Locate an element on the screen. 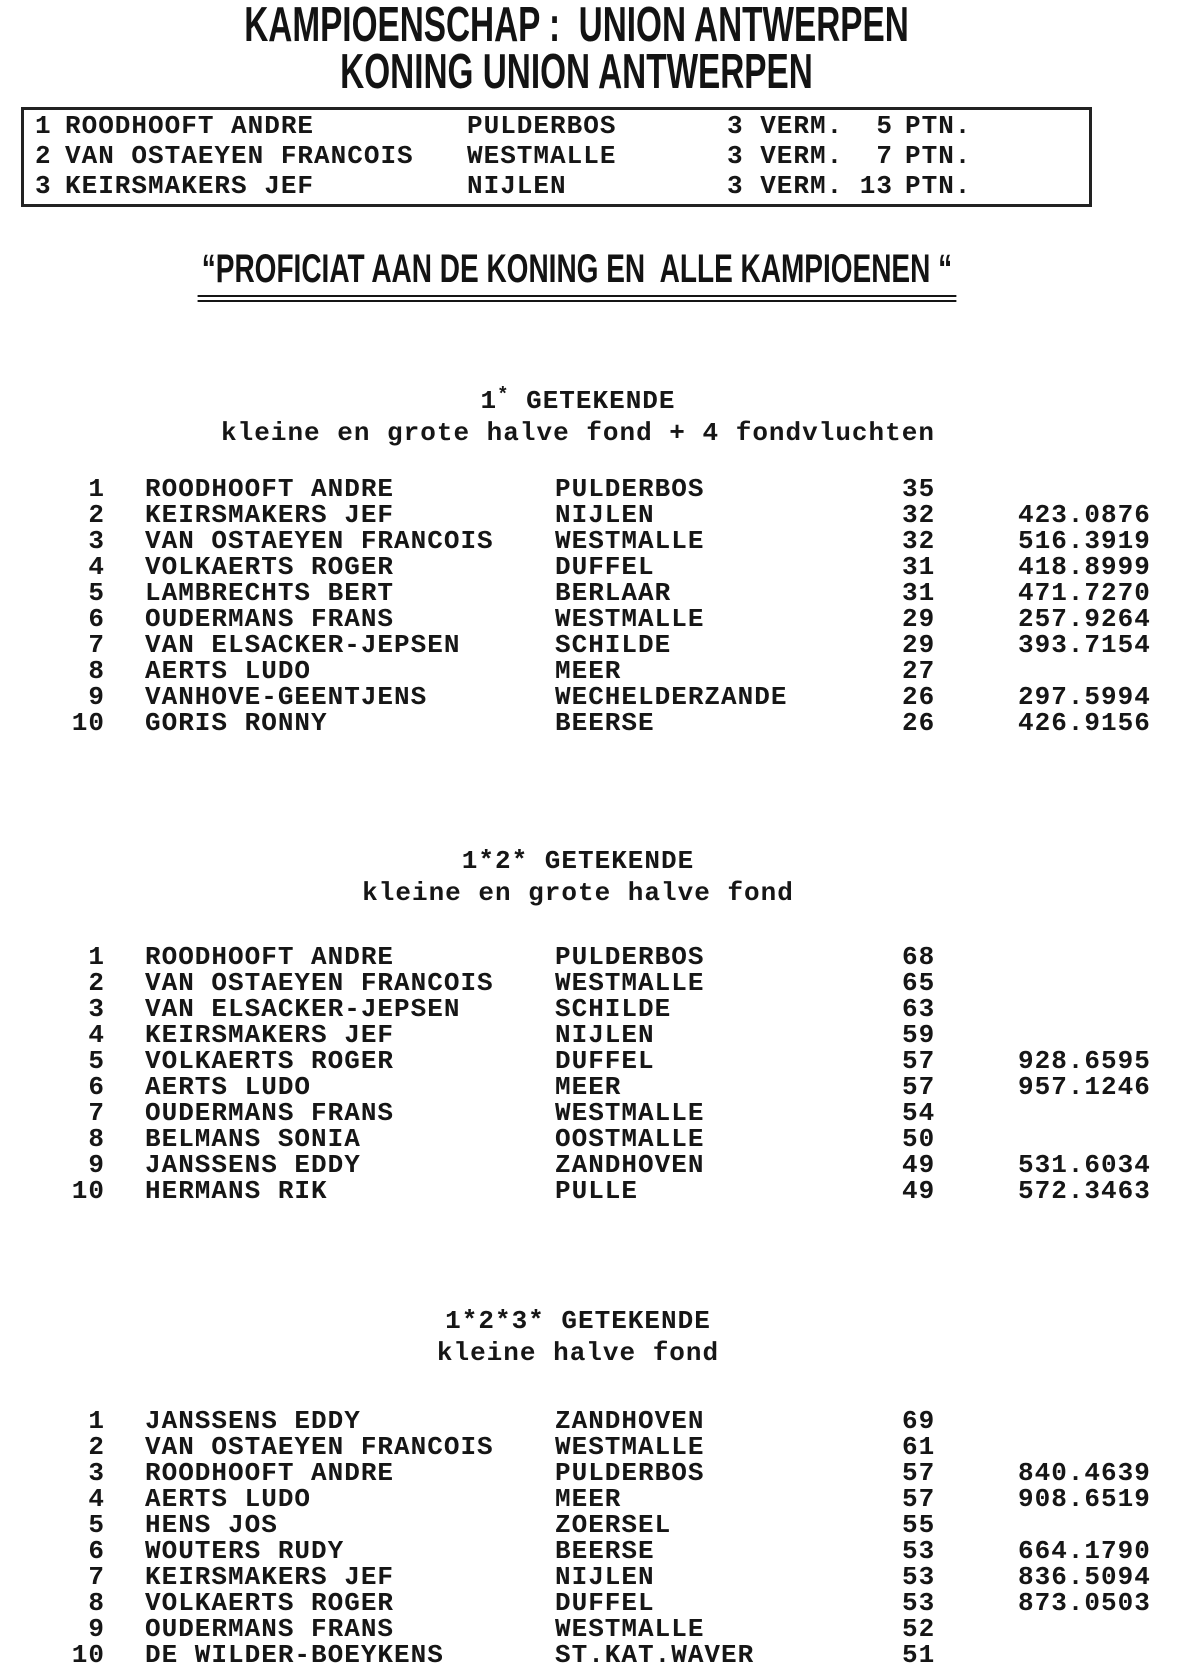  coefficient: 572.3463 is located at coordinates (1084, 1191).